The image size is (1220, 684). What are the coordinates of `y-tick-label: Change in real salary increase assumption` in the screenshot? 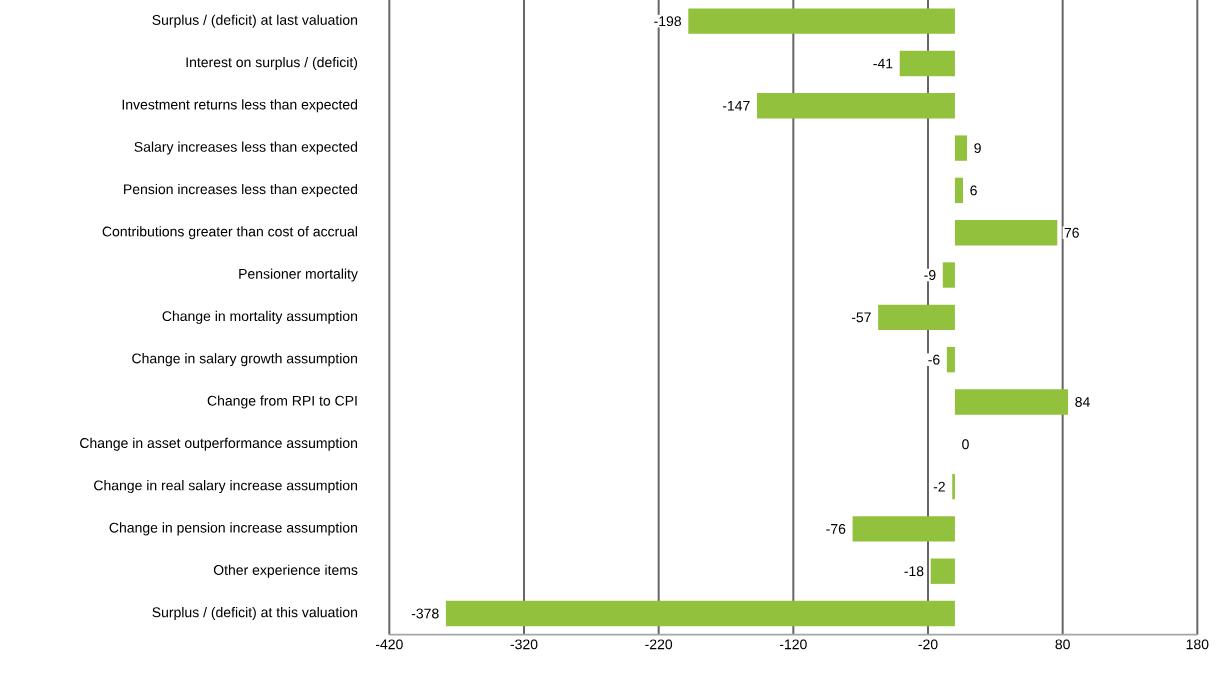 It's located at (225, 487).